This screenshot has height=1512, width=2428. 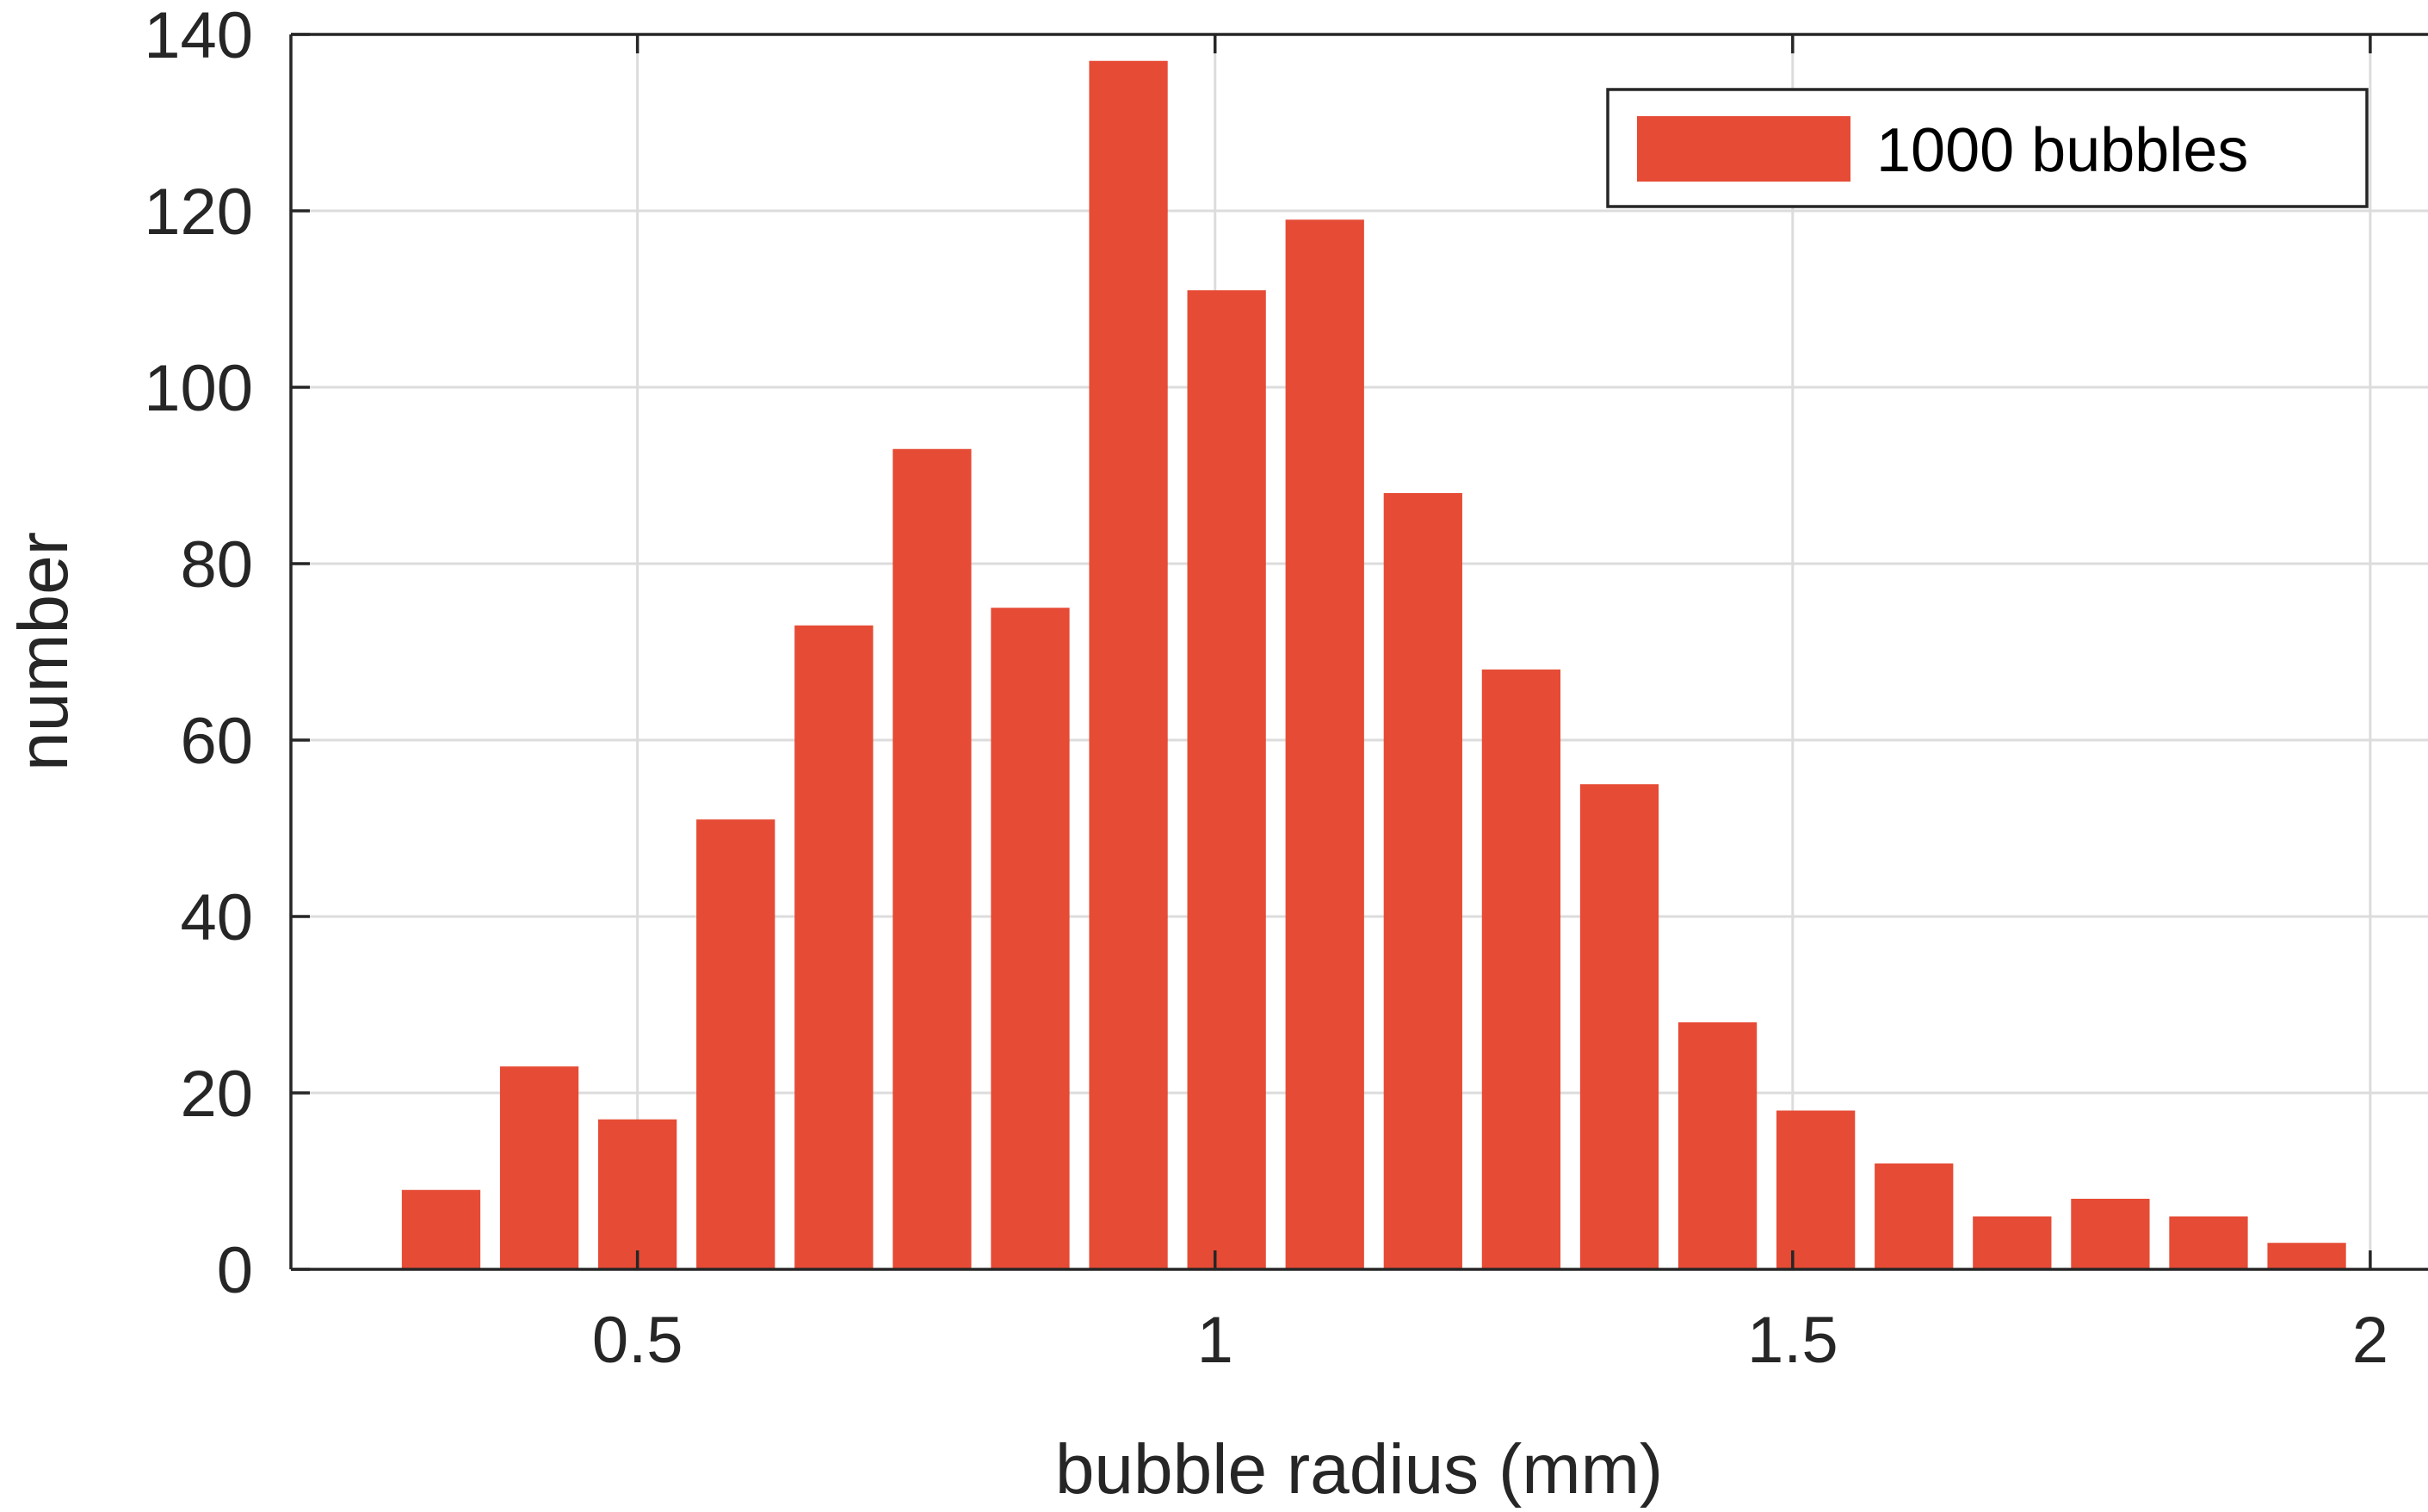 I want to click on legend-swatch, so click(x=1743, y=149).